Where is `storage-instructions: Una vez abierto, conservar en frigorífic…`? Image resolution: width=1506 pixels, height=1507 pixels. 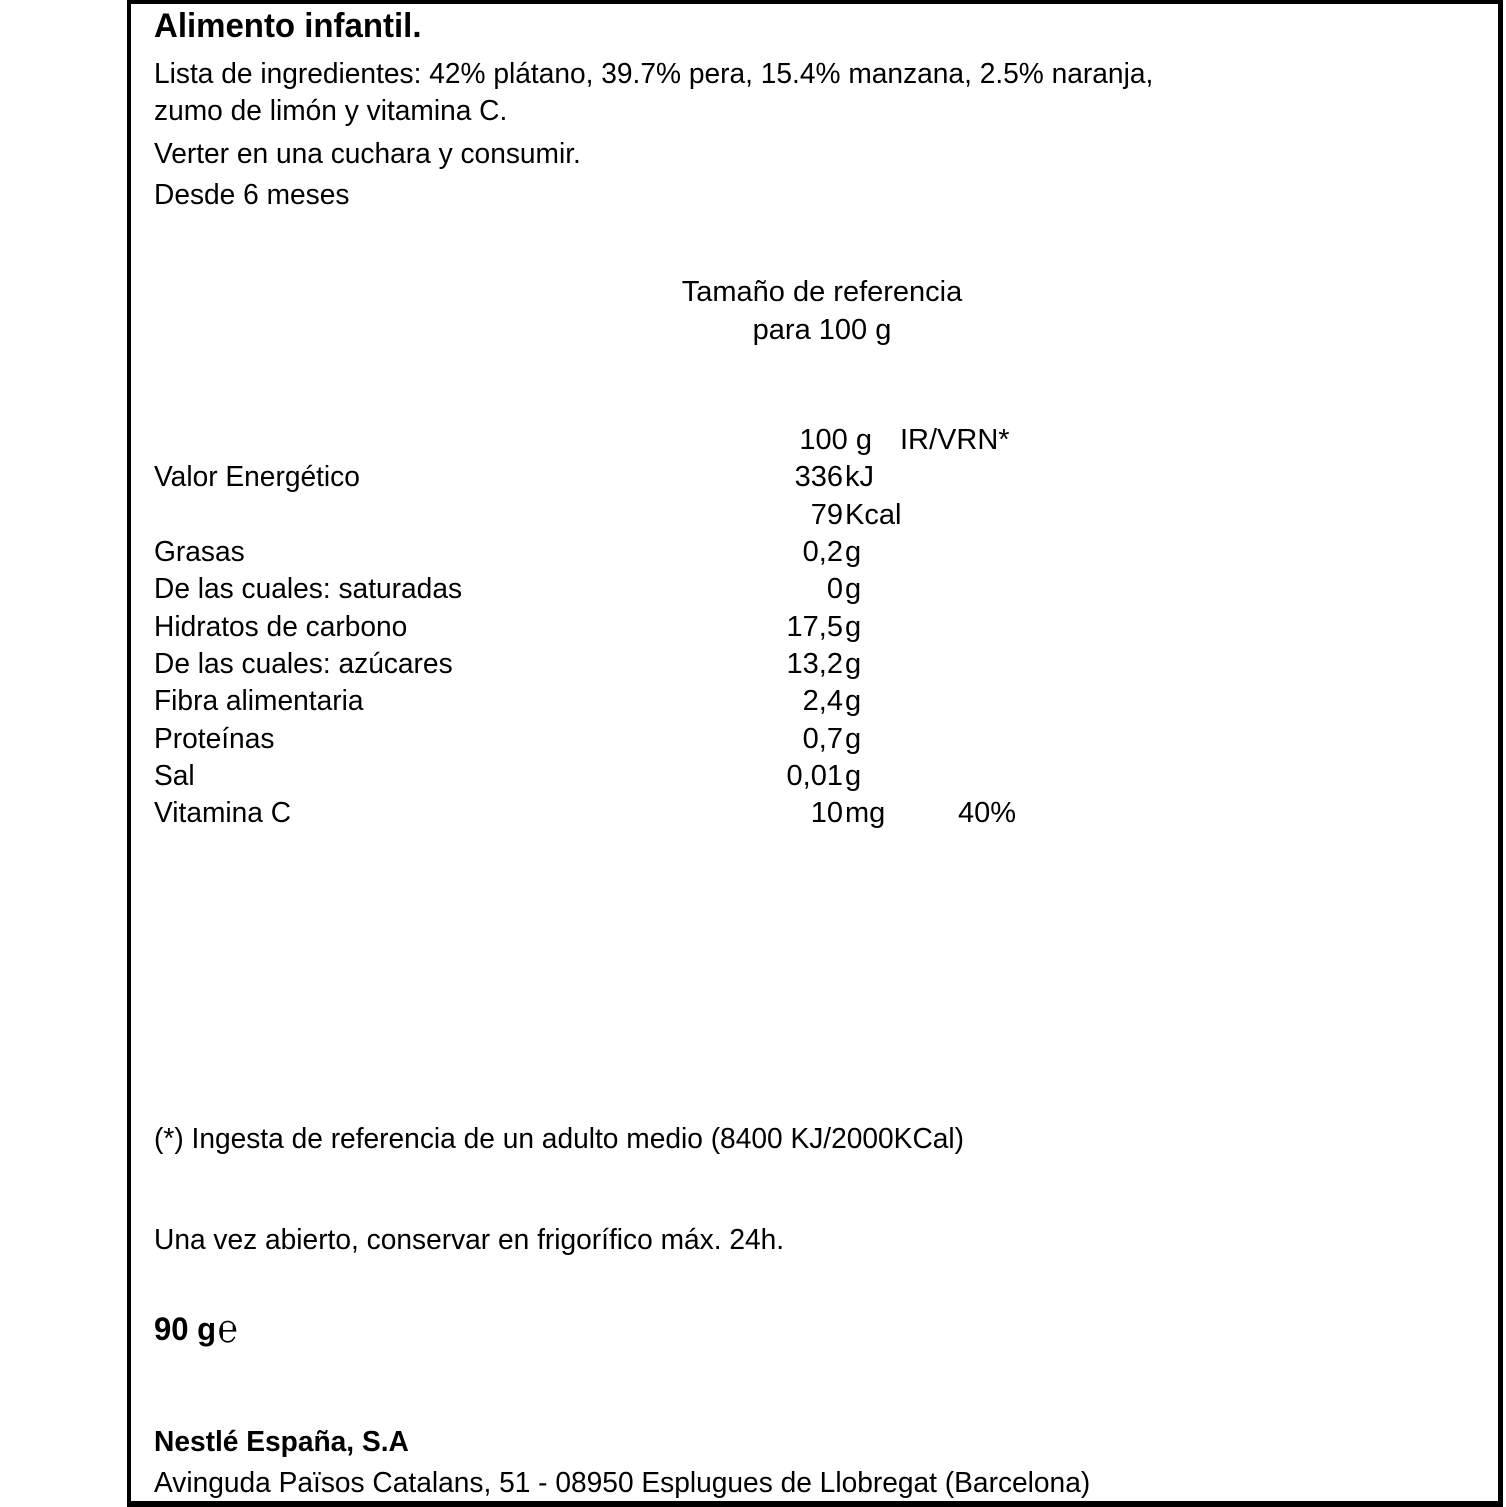
storage-instructions: Una vez abierto, conservar en frigorífic… is located at coordinates (469, 1240).